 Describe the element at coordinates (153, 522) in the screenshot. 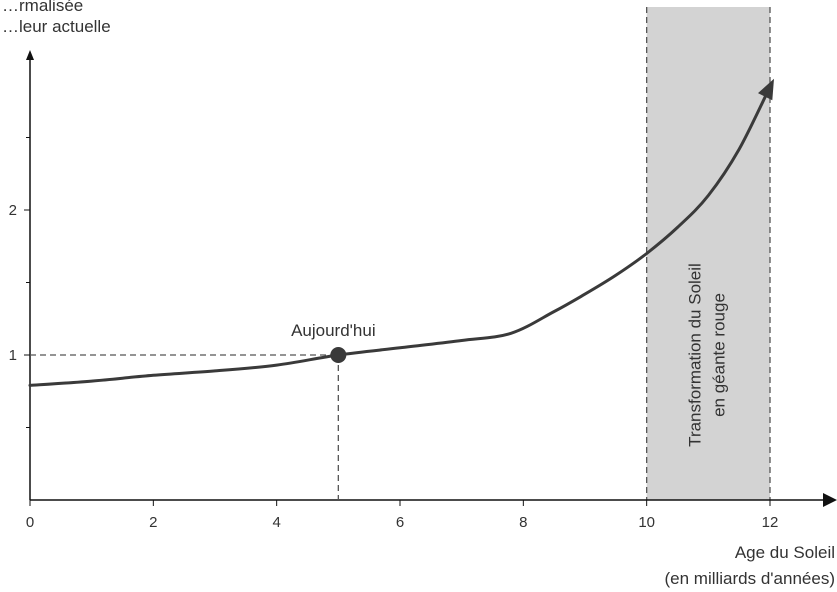

I see `x-tick-label: 2` at that location.